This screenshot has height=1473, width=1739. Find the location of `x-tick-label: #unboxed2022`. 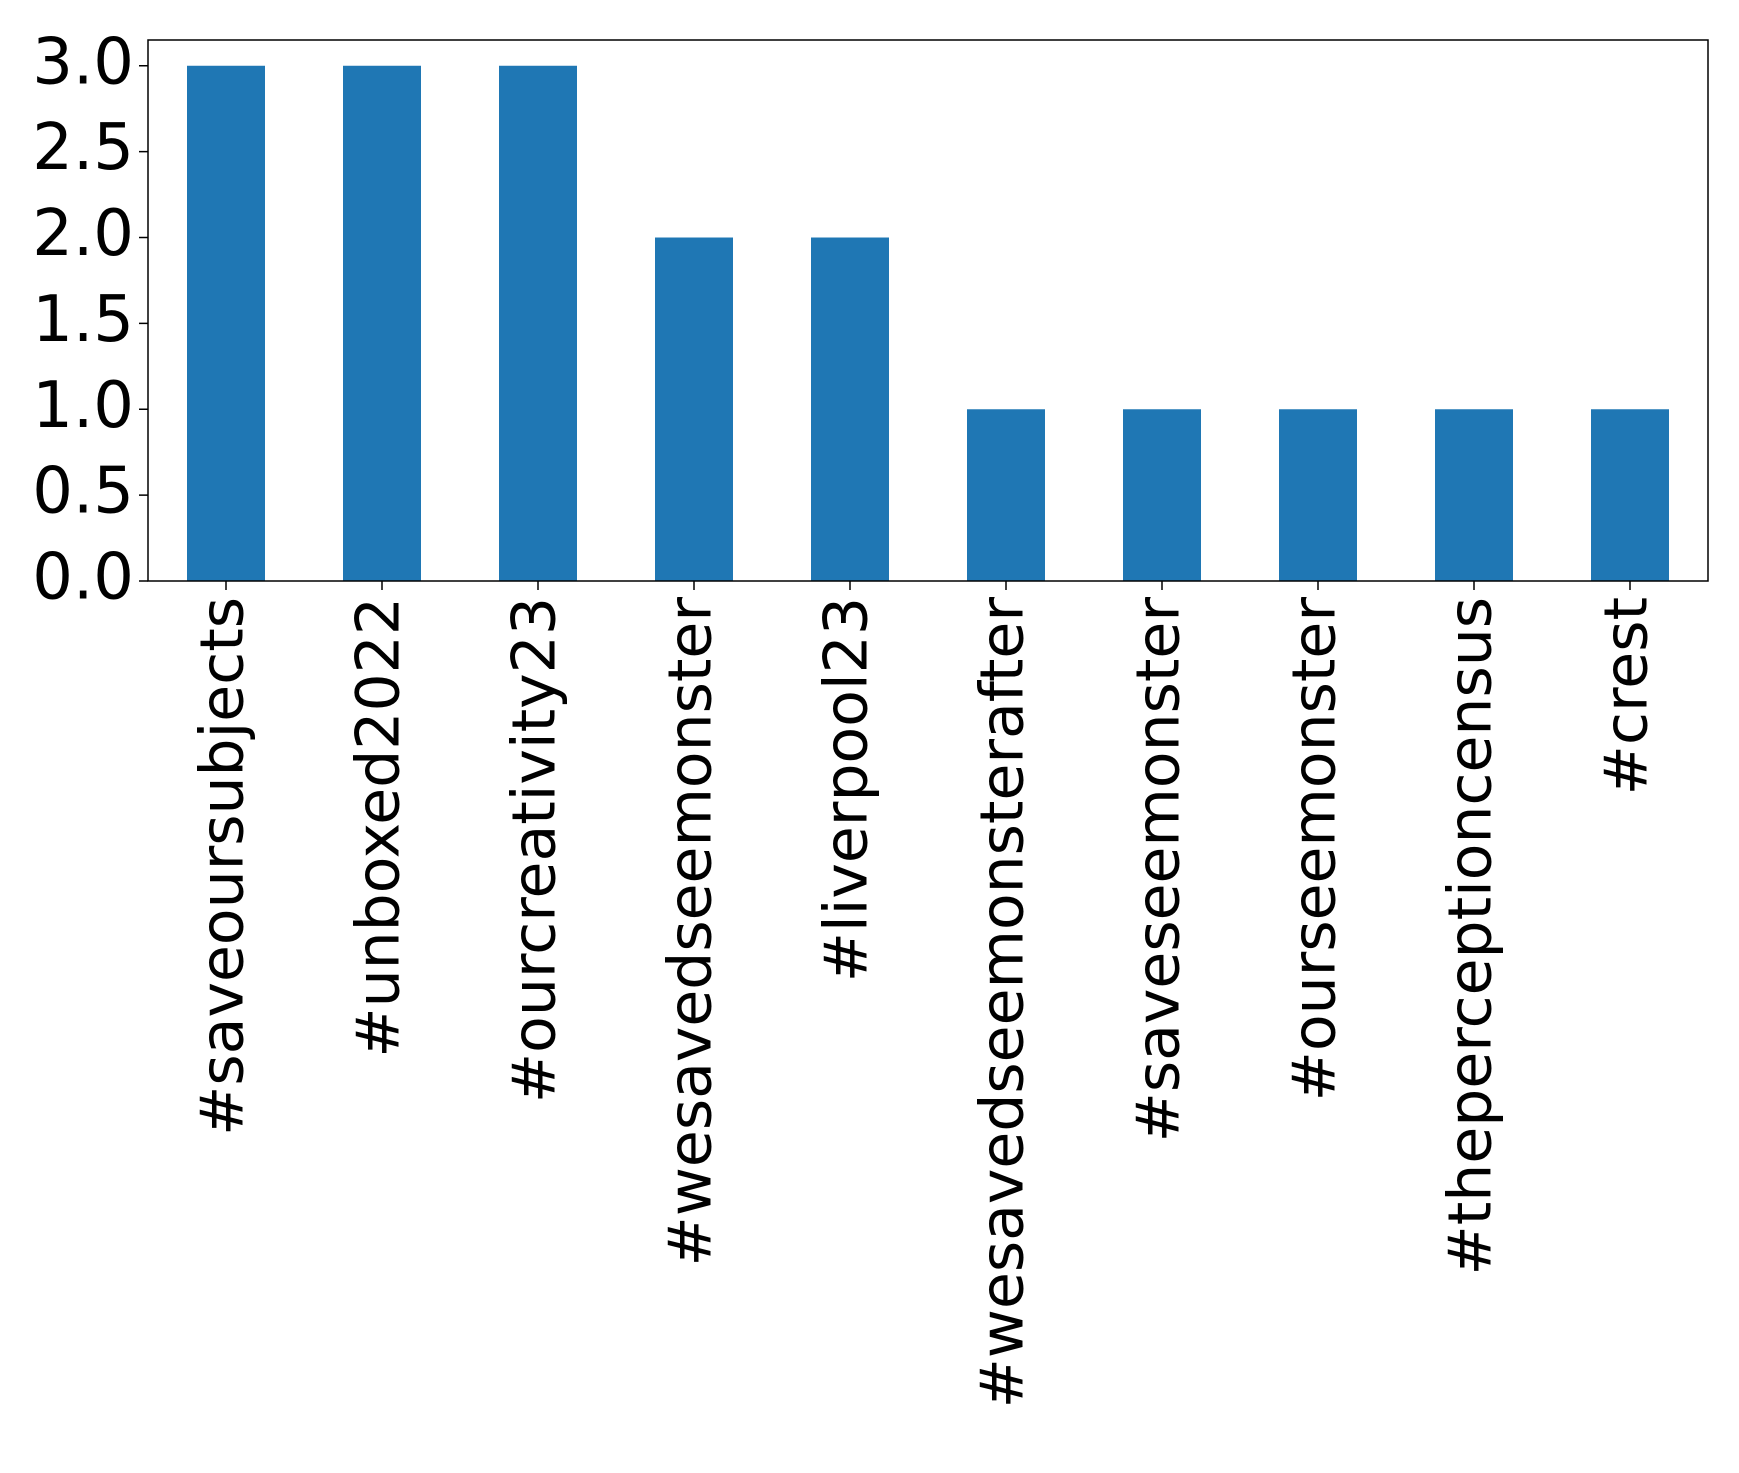

x-tick-label: #unboxed2022 is located at coordinates (379, 827).